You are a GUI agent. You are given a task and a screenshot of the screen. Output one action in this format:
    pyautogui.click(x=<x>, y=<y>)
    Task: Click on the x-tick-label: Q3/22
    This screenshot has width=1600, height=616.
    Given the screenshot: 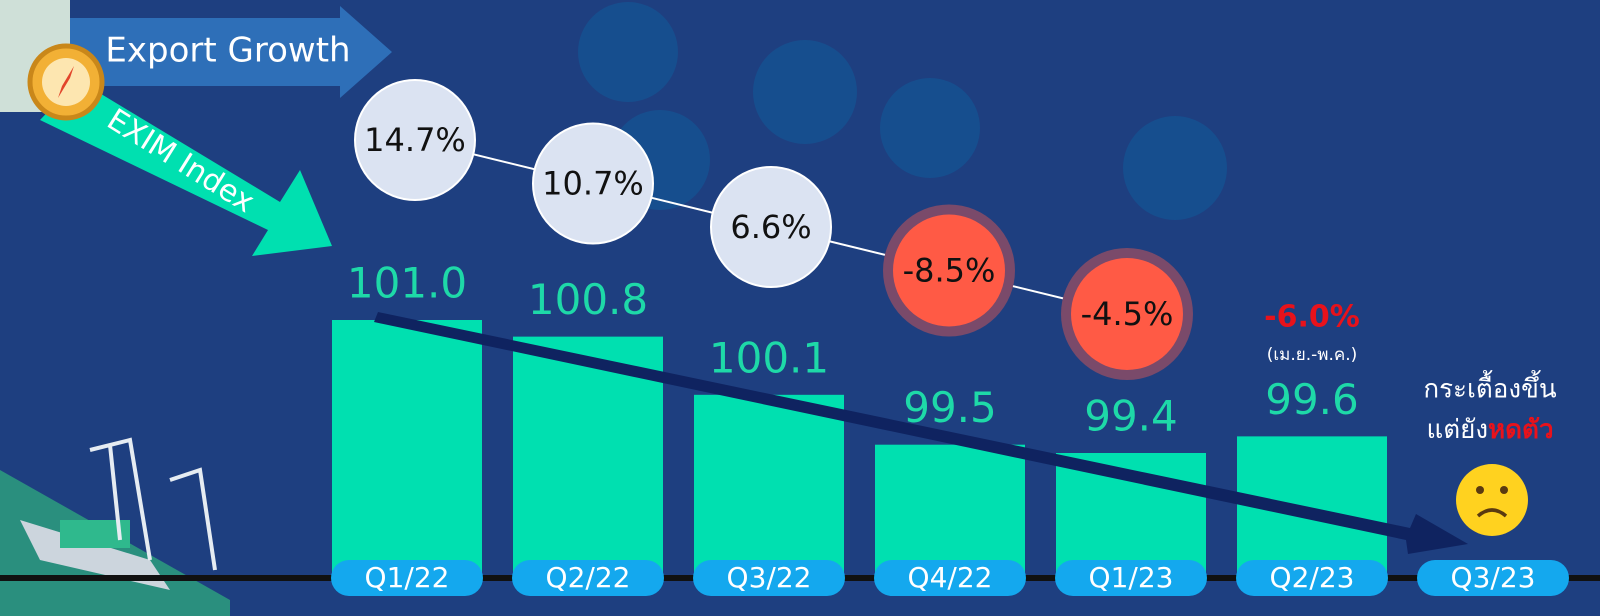 What is the action you would take?
    pyautogui.click(x=769, y=577)
    